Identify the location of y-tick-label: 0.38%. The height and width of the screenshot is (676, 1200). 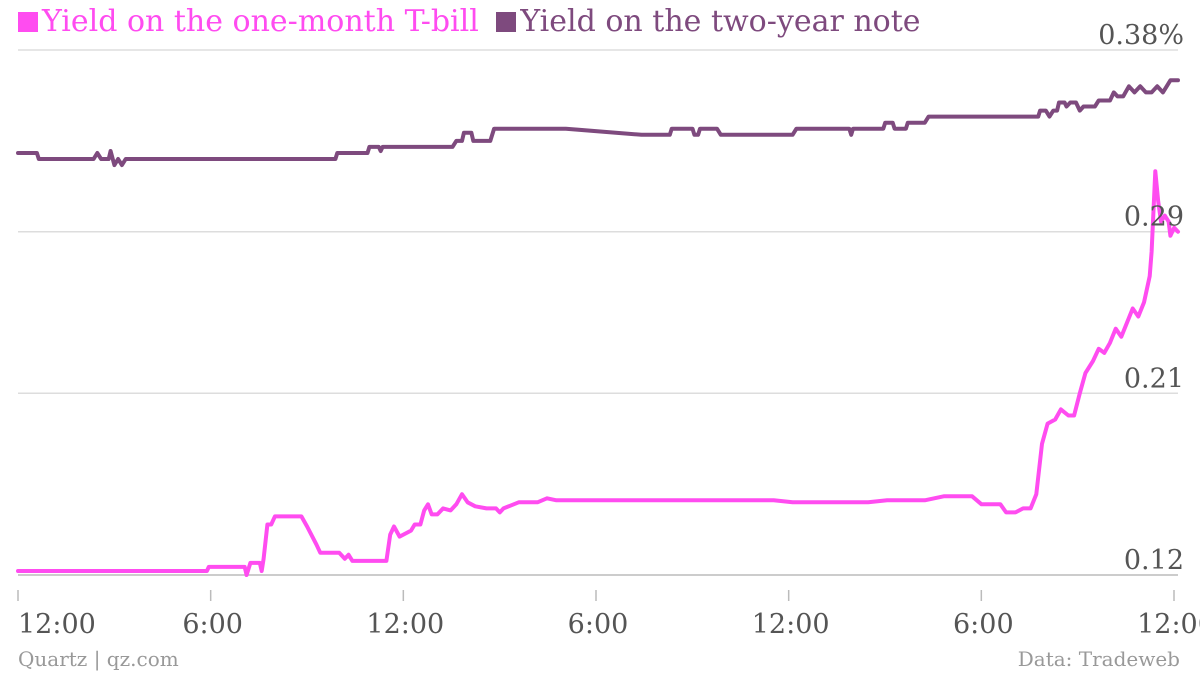
(1141, 35).